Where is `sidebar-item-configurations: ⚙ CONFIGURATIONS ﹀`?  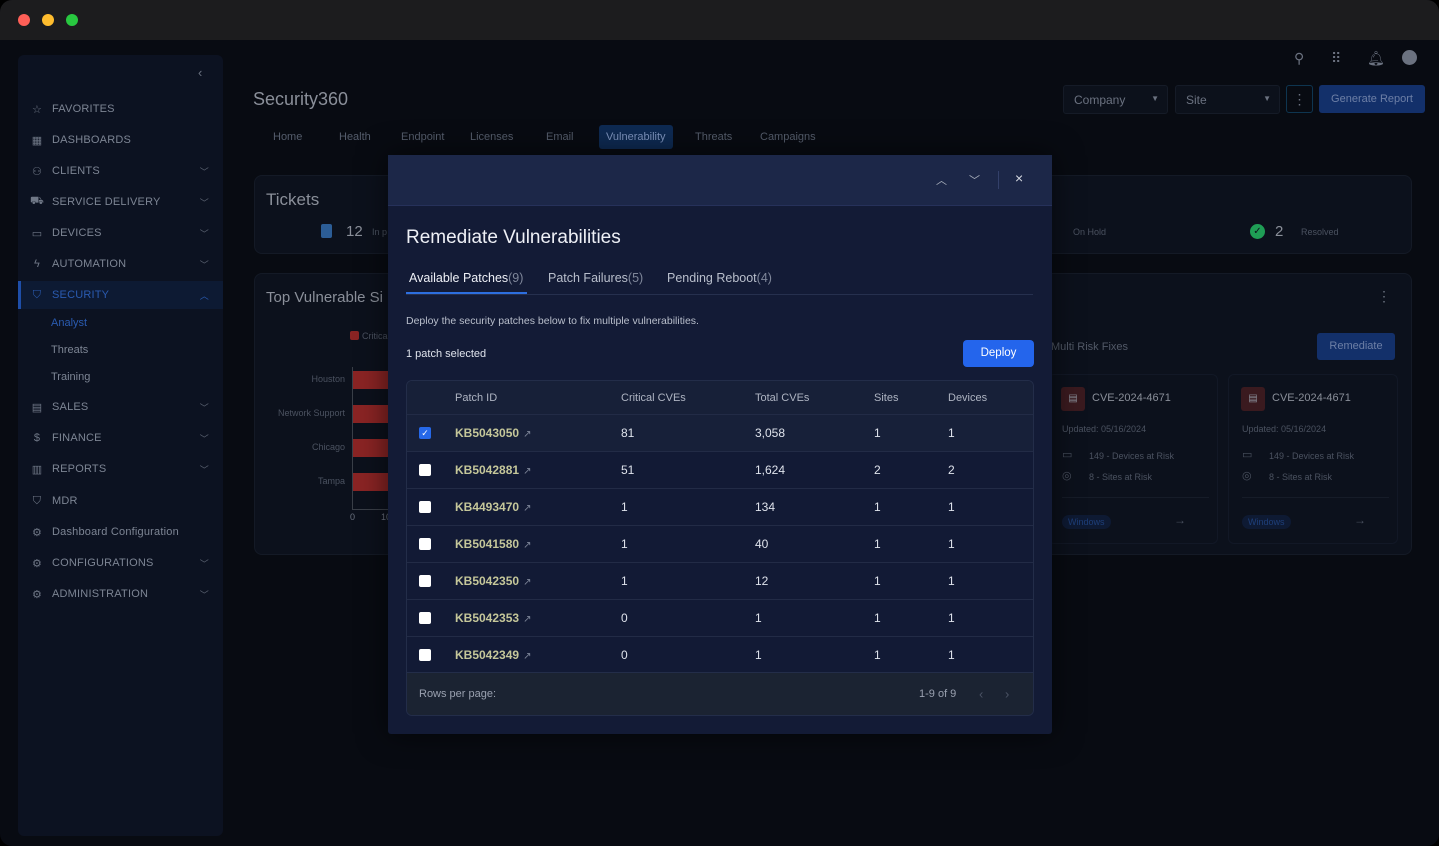
sidebar-item-configurations: ⚙ CONFIGURATIONS ﹀ is located at coordinates (120, 563).